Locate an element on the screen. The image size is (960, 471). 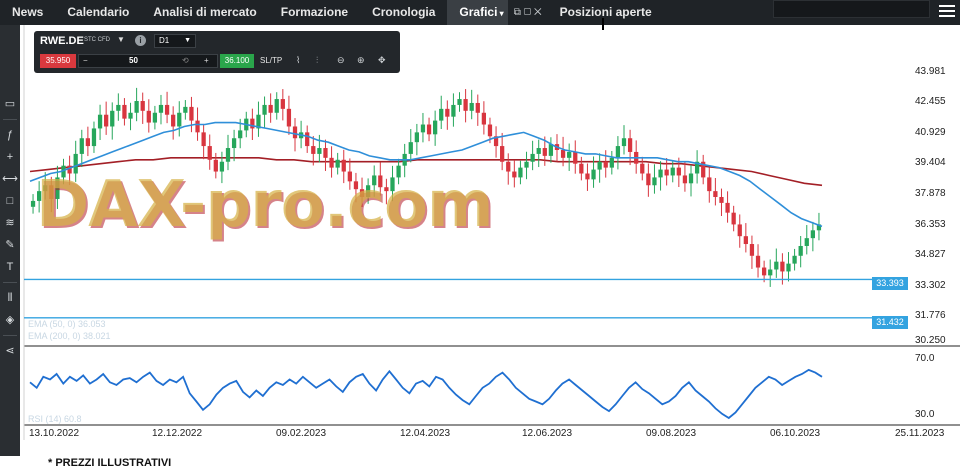
buy-button: 36.100 is located at coordinates (237, 61).